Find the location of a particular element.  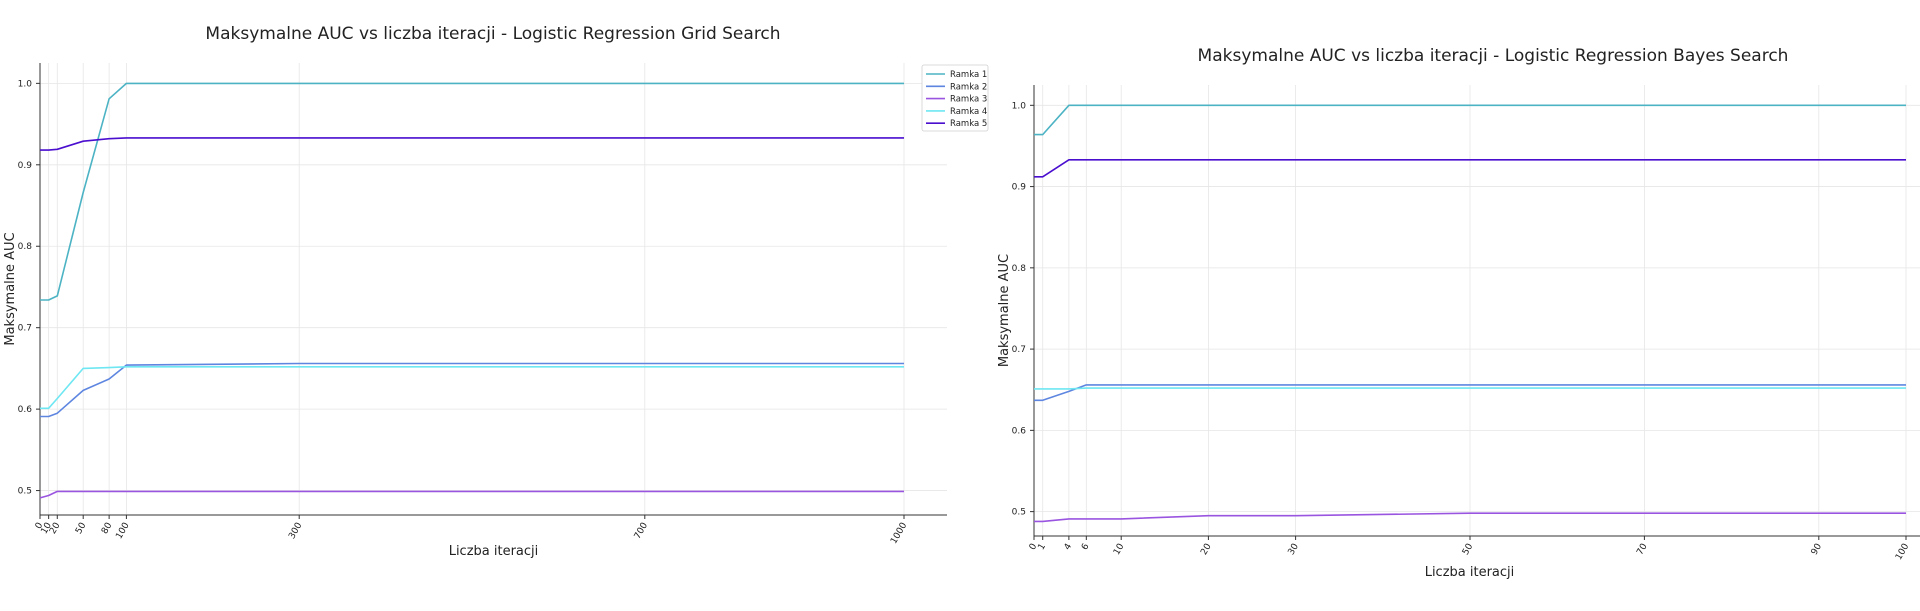

x-tick-label: 80 is located at coordinates (107, 528).